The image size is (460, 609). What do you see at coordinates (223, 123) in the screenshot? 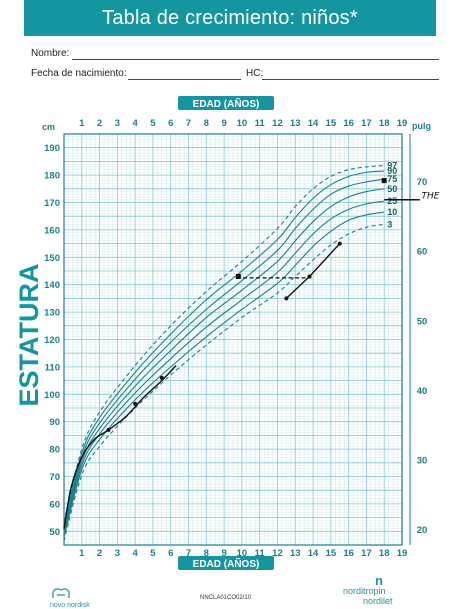
I see `x-tick-label-top: 9` at bounding box center [223, 123].